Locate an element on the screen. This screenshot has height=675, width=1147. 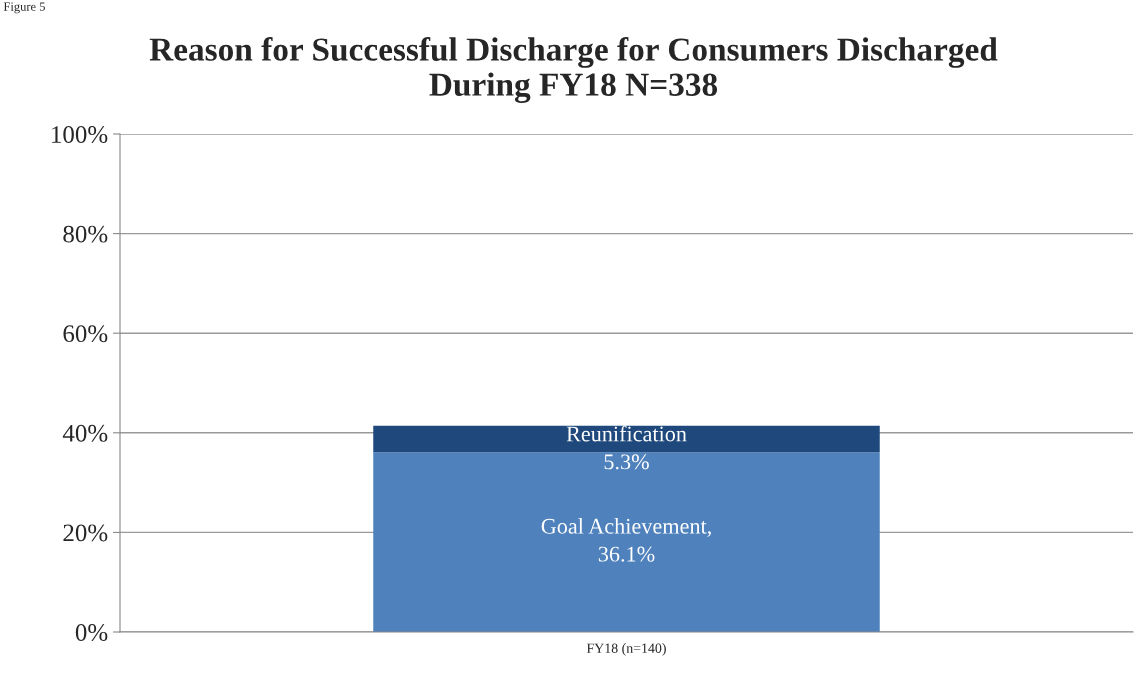
chart-title: Reason for Successful Discharge for Consumers Discharged During FY18 N=338 is located at coordinates (573, 70).